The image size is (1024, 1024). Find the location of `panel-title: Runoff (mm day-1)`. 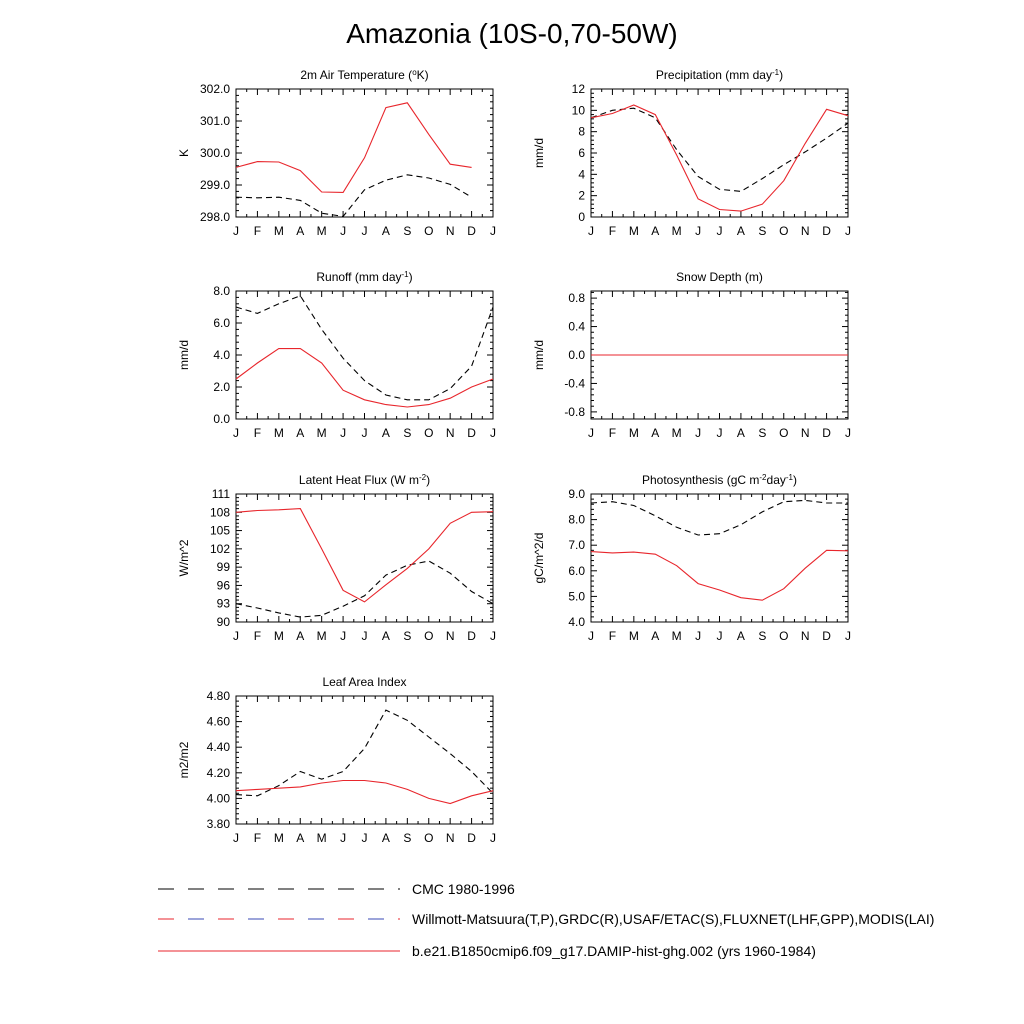

panel-title: Runoff (mm day-1) is located at coordinates (364, 277).